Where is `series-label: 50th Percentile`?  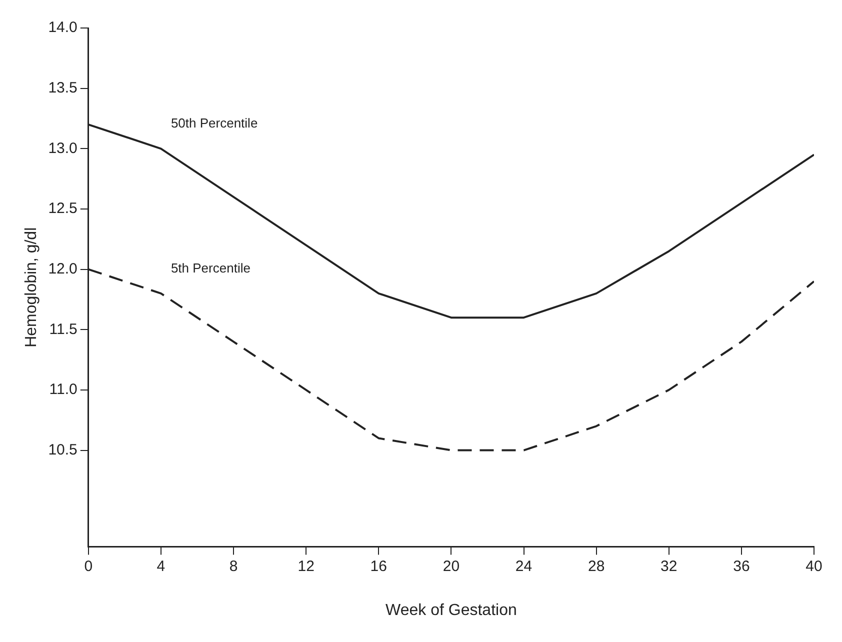 series-label: 50th Percentile is located at coordinates (214, 123).